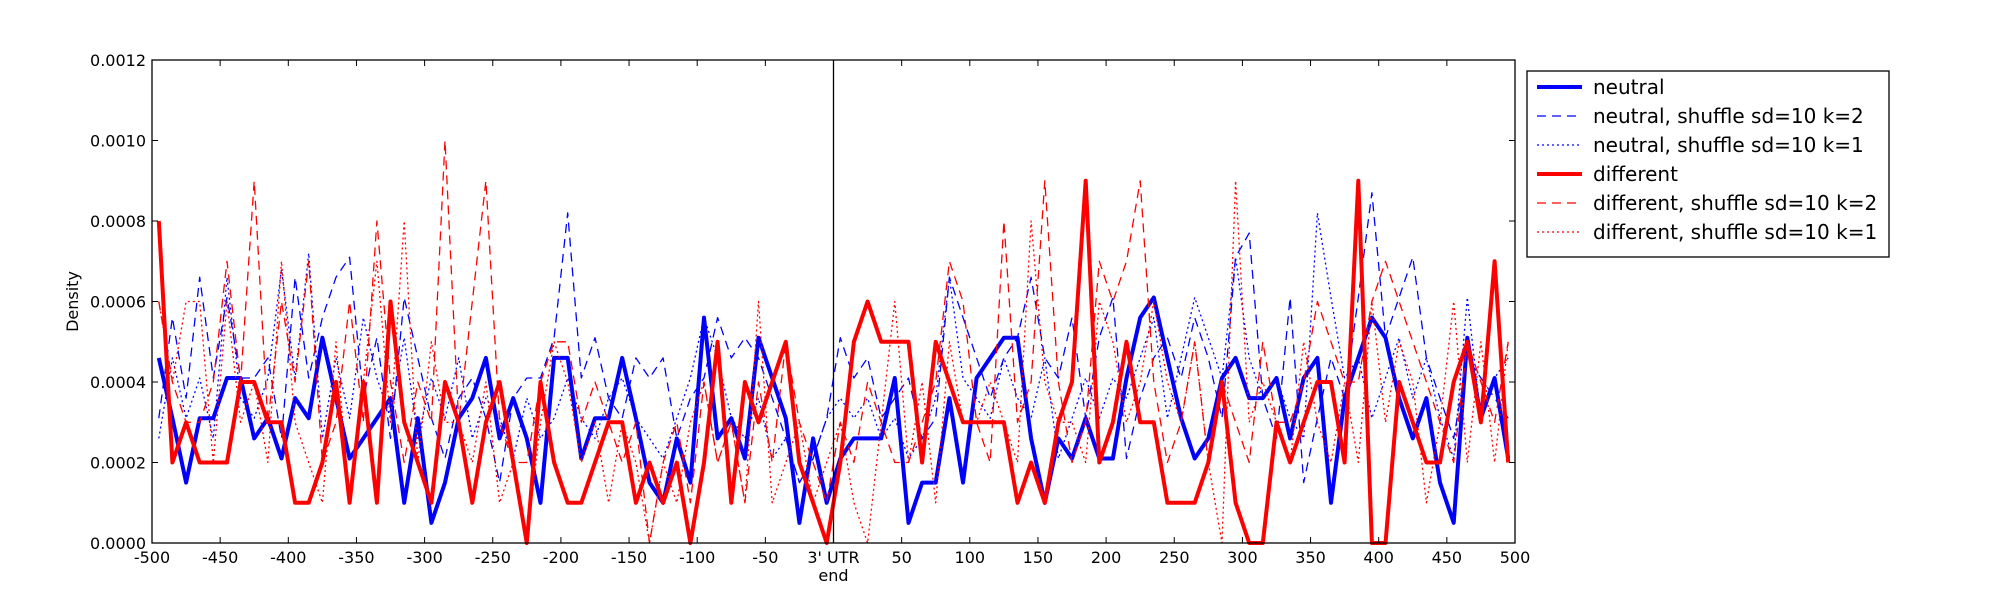  I want to click on legend-label-1: neutral, so click(1629, 87).